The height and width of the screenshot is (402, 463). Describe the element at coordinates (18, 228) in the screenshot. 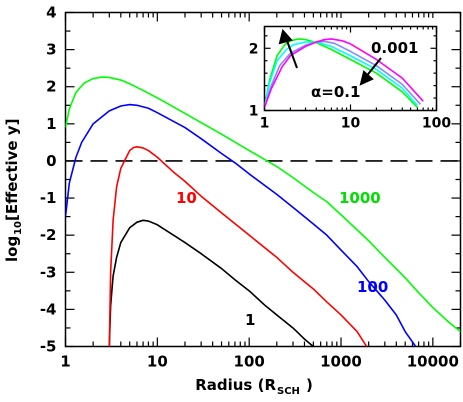

I see `y-axis-title-subscript: 10` at that location.